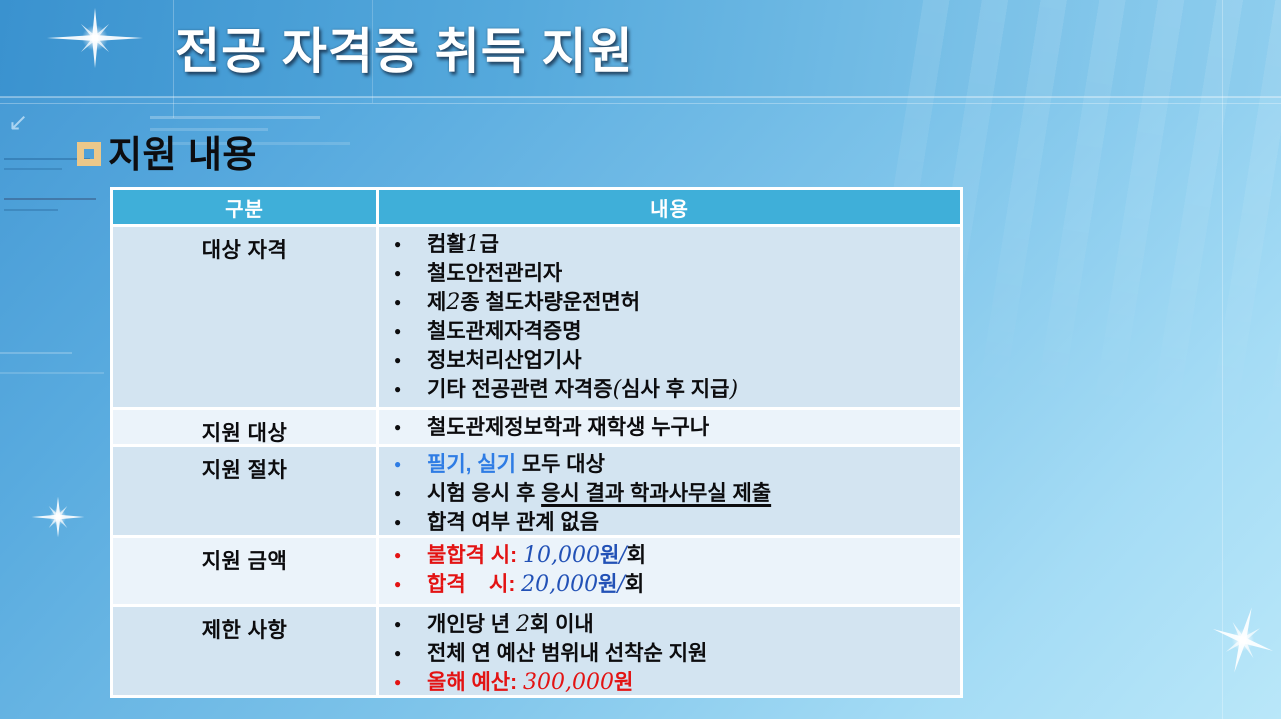 The width and height of the screenshot is (1281, 719). Describe the element at coordinates (561, 555) in the screenshot. I see `text-segment: 10,000` at that location.